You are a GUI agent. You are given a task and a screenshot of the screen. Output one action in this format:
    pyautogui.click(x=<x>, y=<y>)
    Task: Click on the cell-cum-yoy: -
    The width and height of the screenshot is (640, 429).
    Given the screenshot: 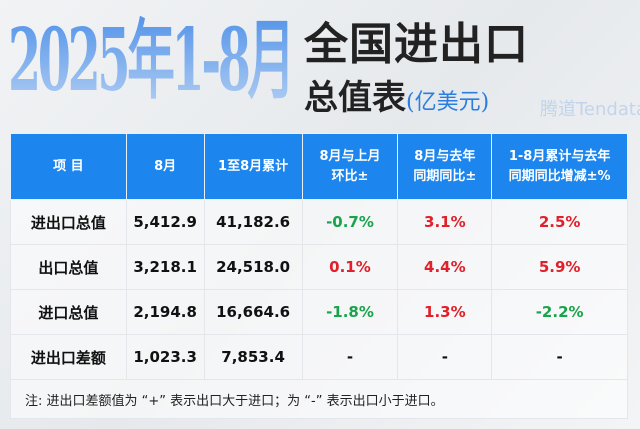 What is the action you would take?
    pyautogui.click(x=559, y=357)
    